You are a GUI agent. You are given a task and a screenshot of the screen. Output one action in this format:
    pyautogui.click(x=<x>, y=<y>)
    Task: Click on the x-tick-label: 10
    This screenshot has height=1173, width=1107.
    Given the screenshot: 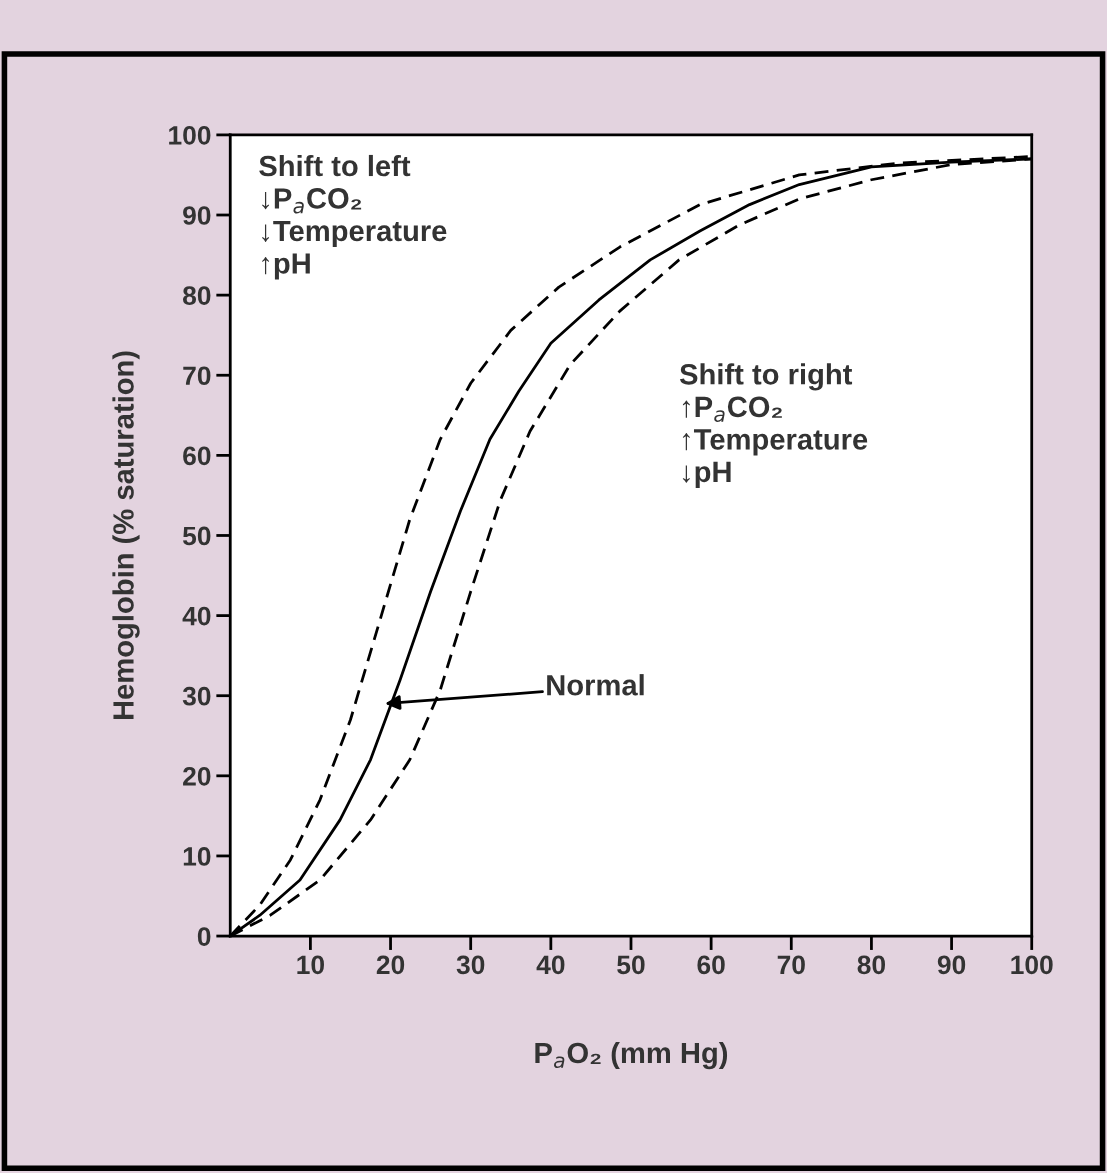 What is the action you would take?
    pyautogui.click(x=310, y=965)
    